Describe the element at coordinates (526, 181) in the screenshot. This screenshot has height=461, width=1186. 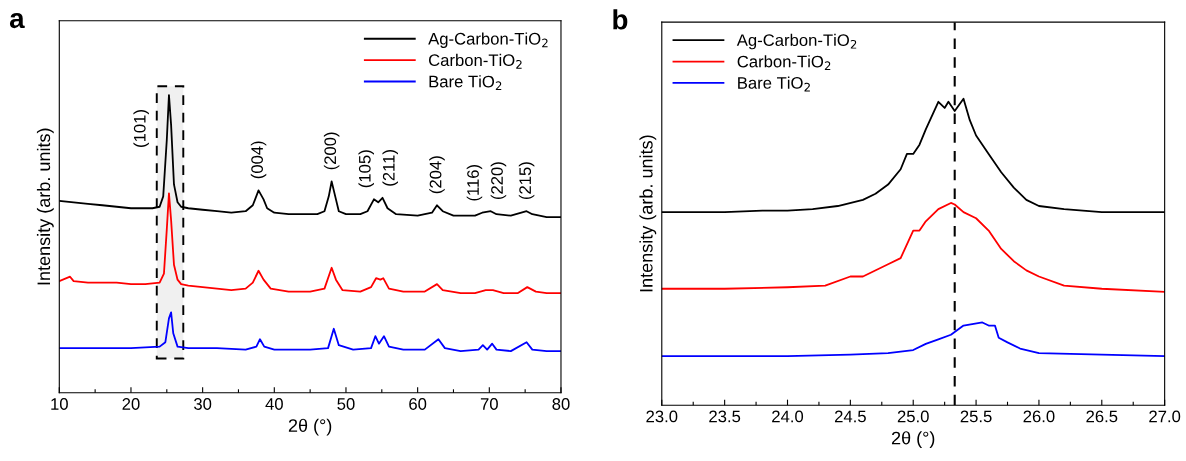
I see `annotation: (215)` at that location.